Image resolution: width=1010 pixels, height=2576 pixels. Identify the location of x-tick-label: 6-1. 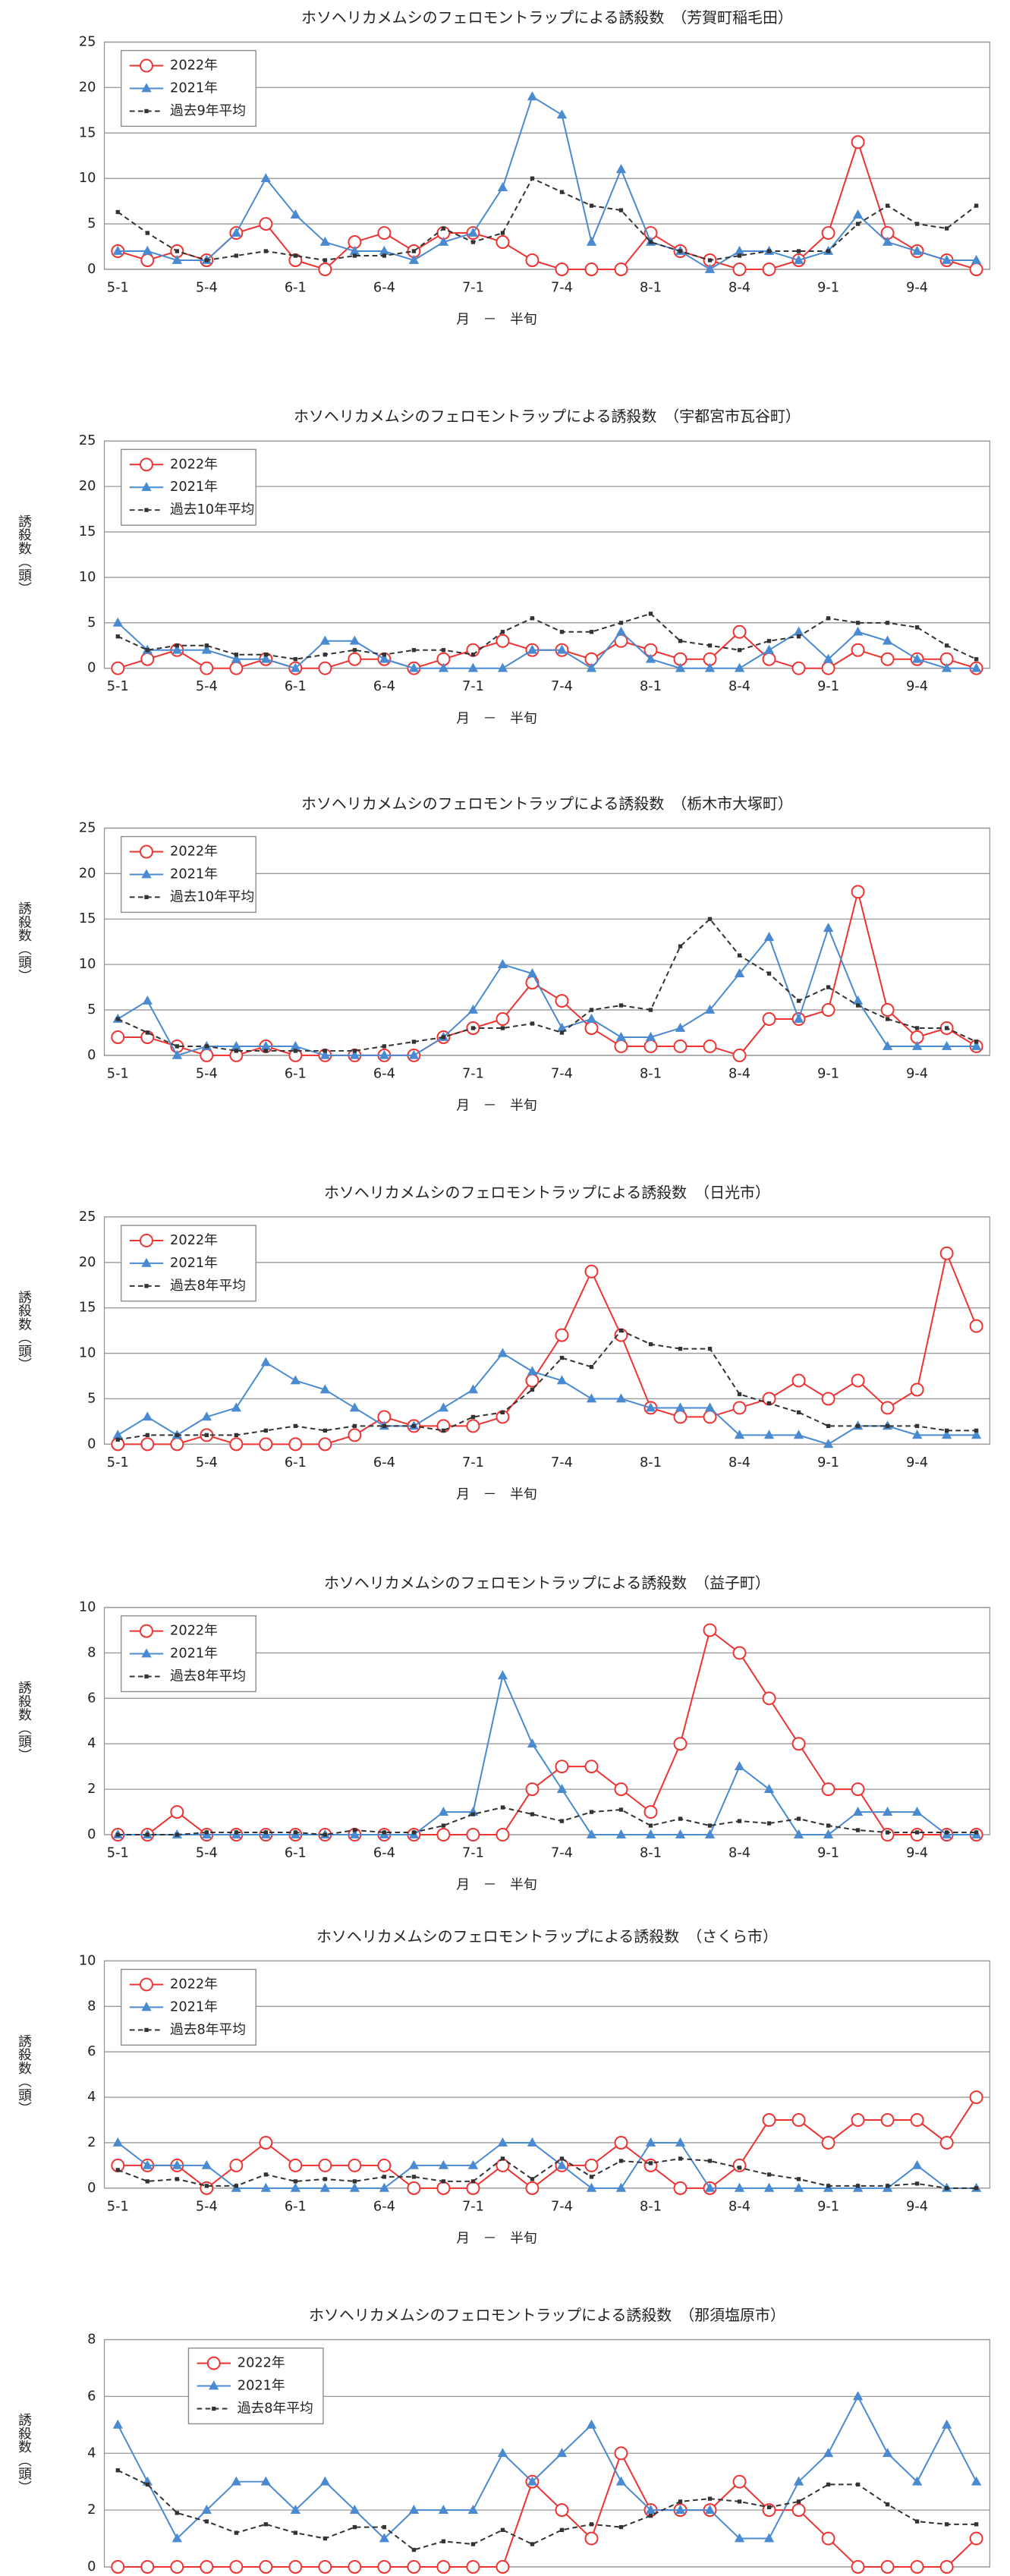
(296, 686).